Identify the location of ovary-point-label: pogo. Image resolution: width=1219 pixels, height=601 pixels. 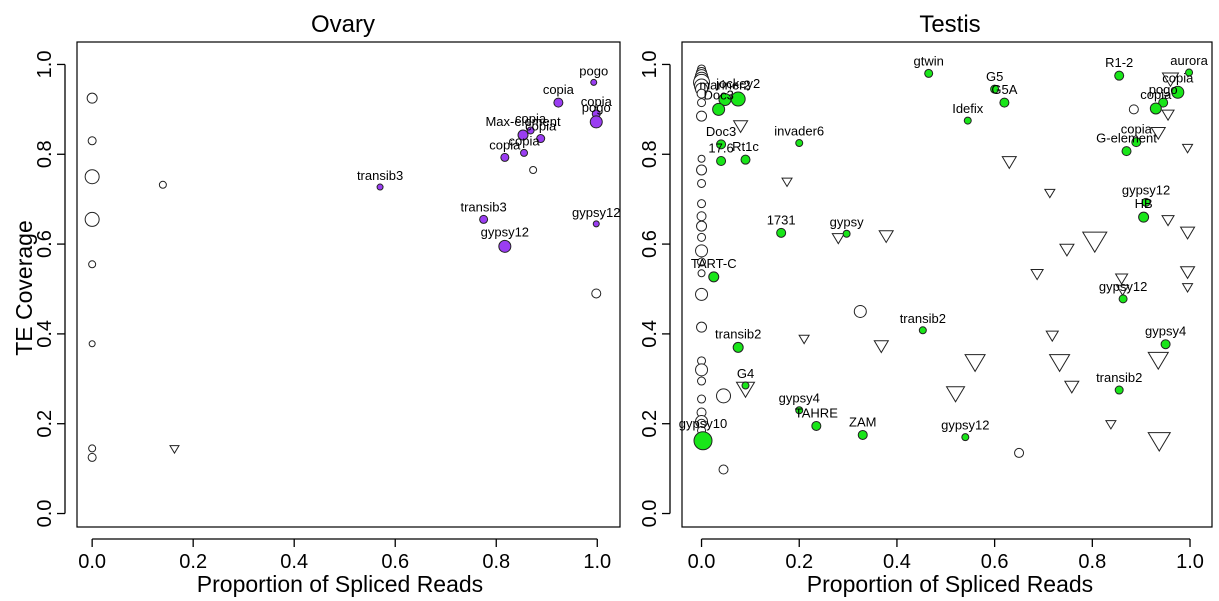
(593, 70).